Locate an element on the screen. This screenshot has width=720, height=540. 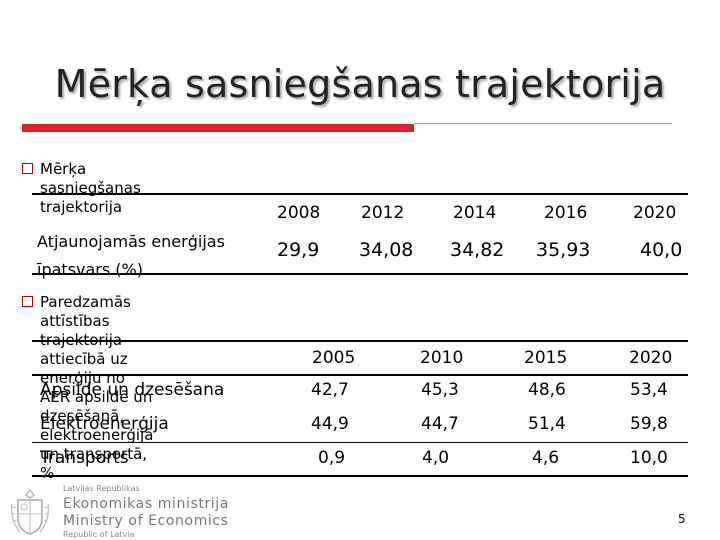
year-header: 2005 is located at coordinates (334, 358).